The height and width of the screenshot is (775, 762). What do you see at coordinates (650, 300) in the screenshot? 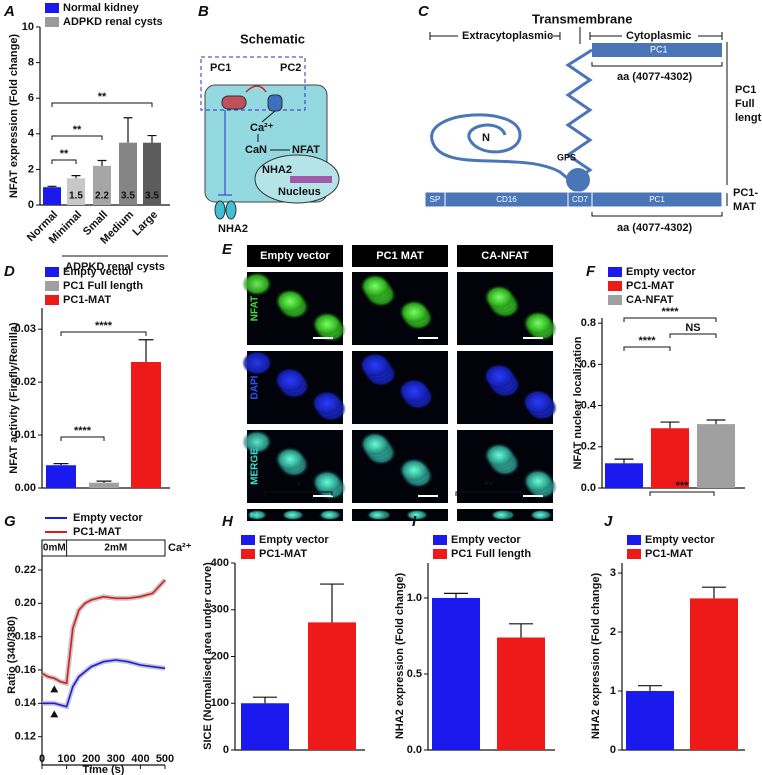
I see `legend-label: CA-NFAT` at bounding box center [650, 300].